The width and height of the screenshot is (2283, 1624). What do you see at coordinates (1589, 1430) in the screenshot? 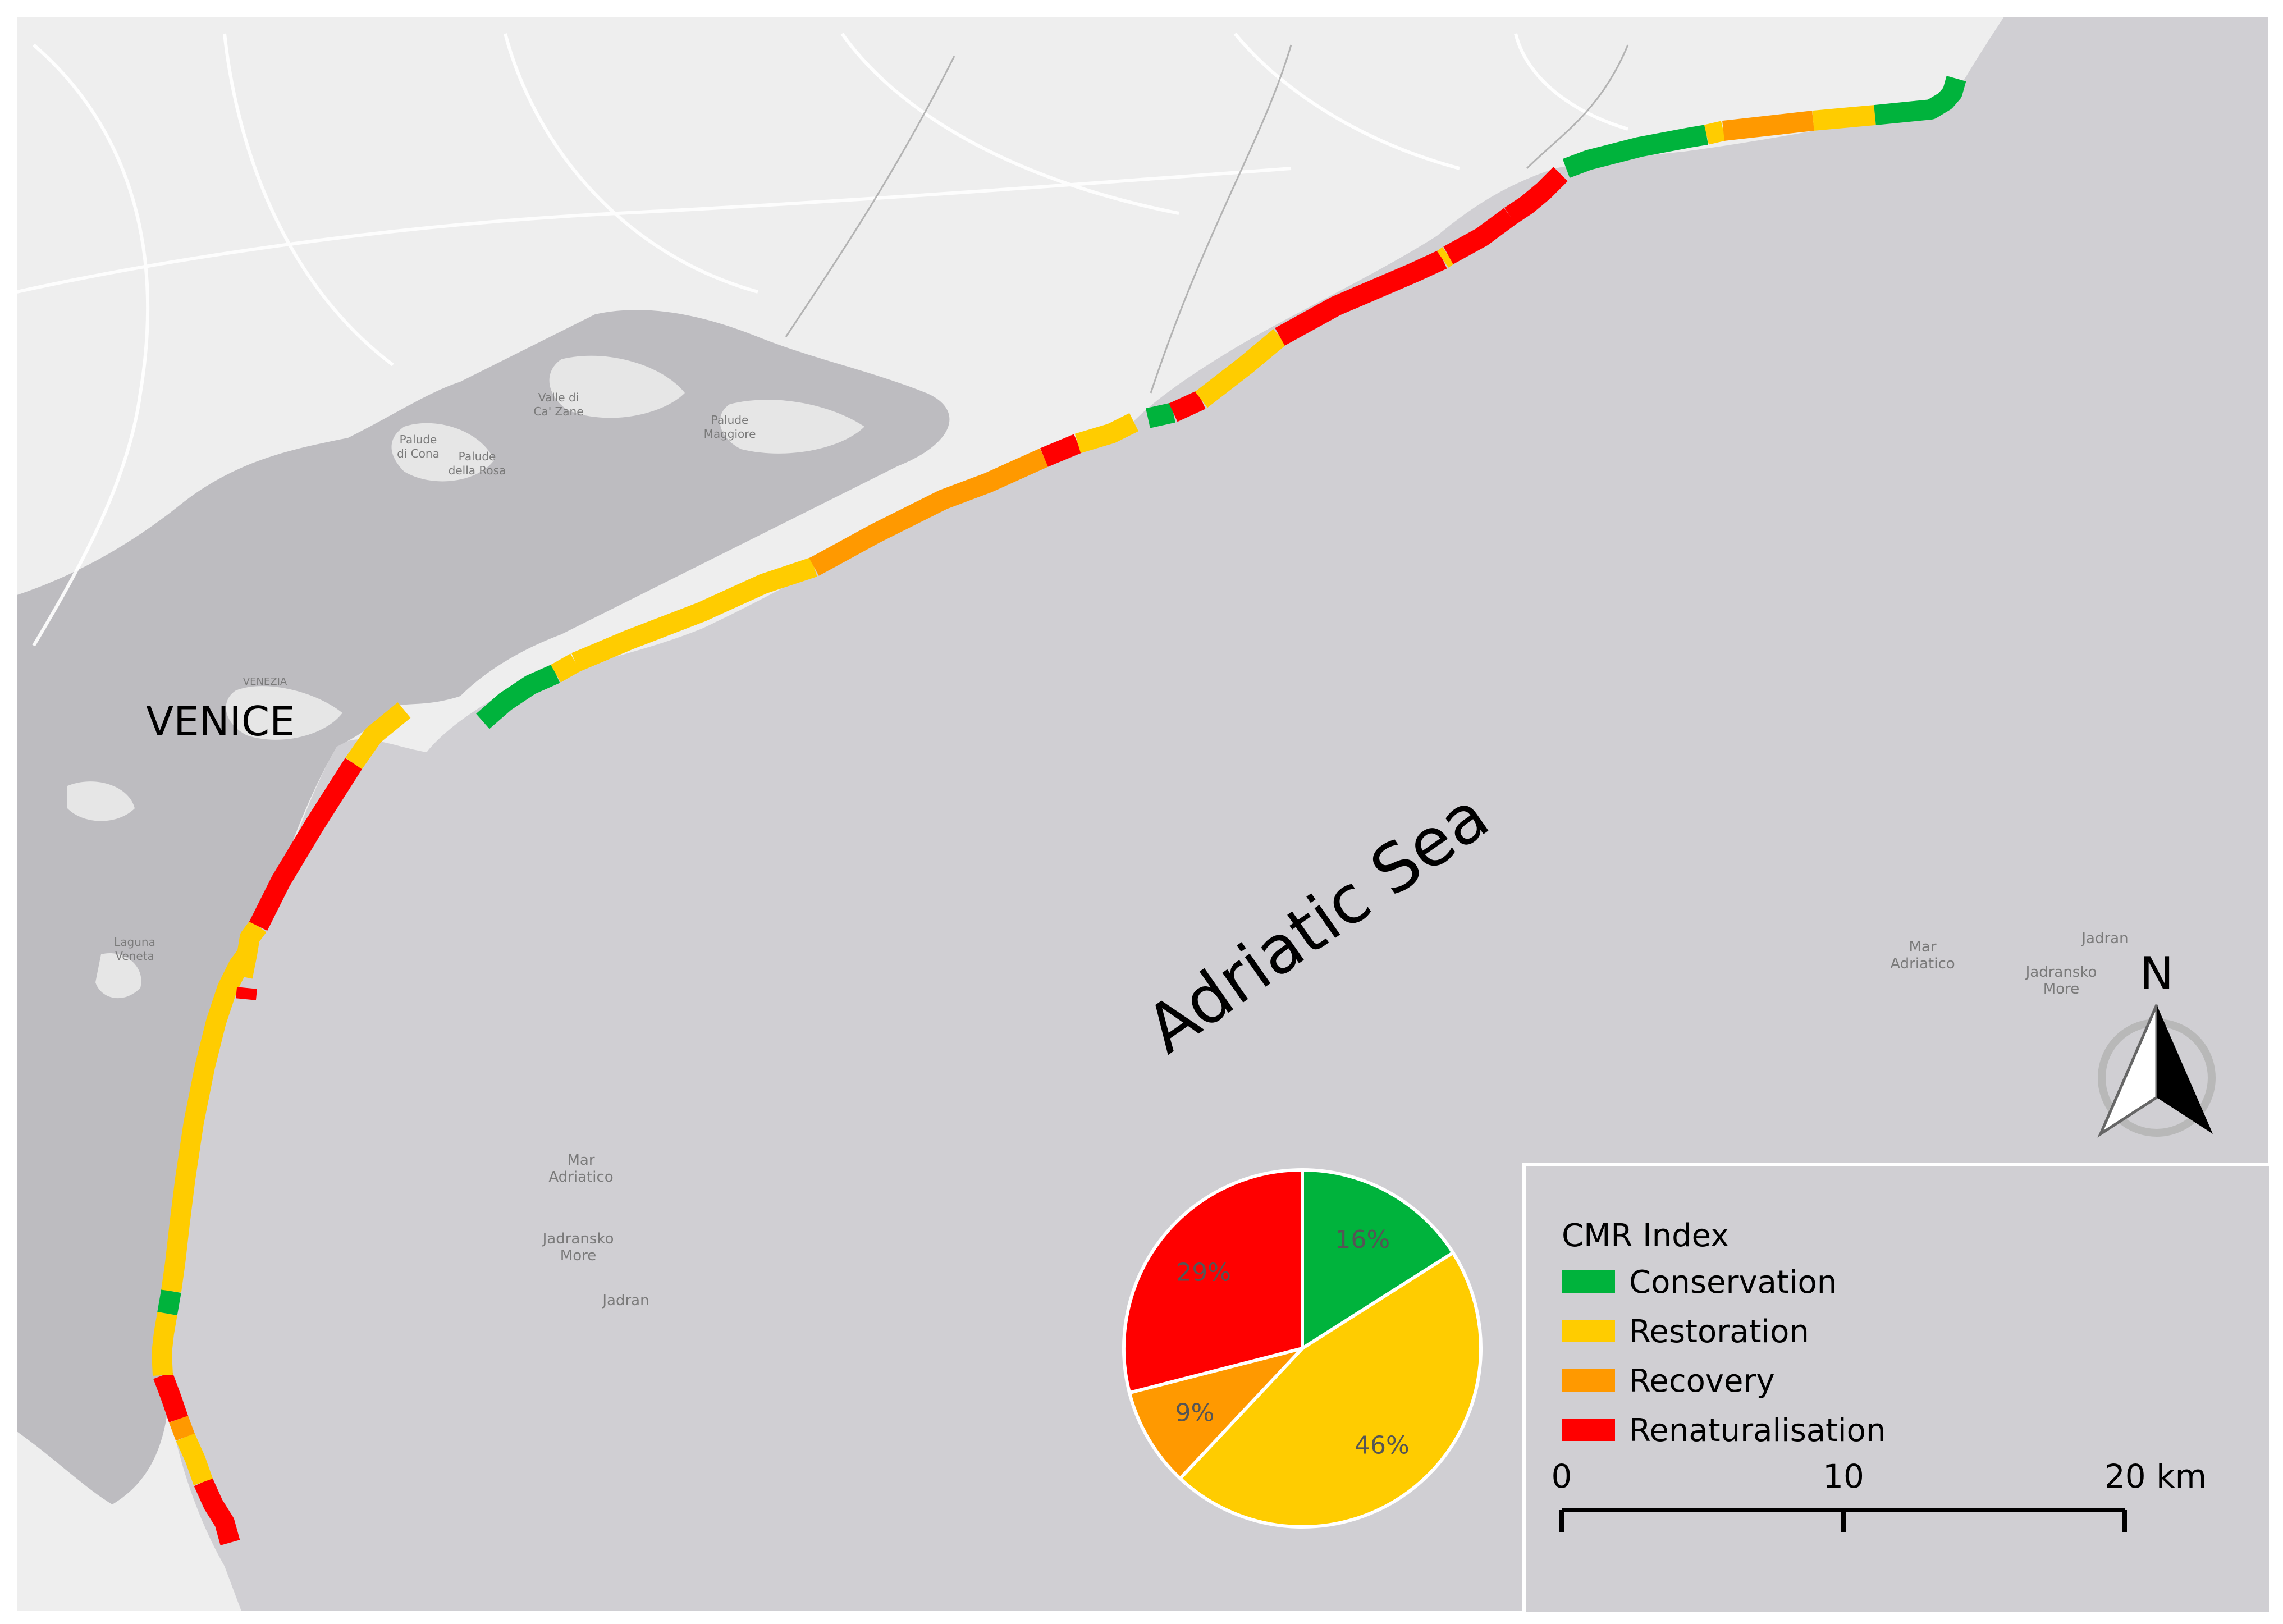
I see `legend-swatch-renaturalisation` at bounding box center [1589, 1430].